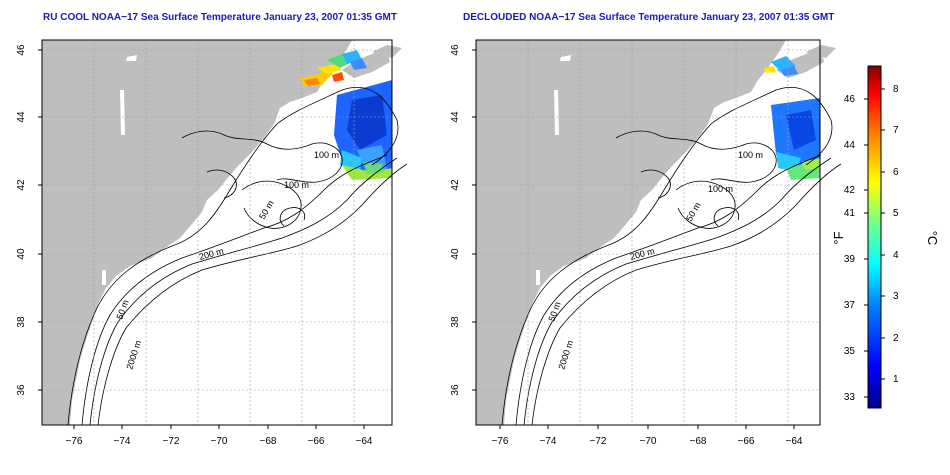 The image size is (950, 475). What do you see at coordinates (333, 68) in the screenshot?
I see `sst-patch-nova-scotia` at bounding box center [333, 68].